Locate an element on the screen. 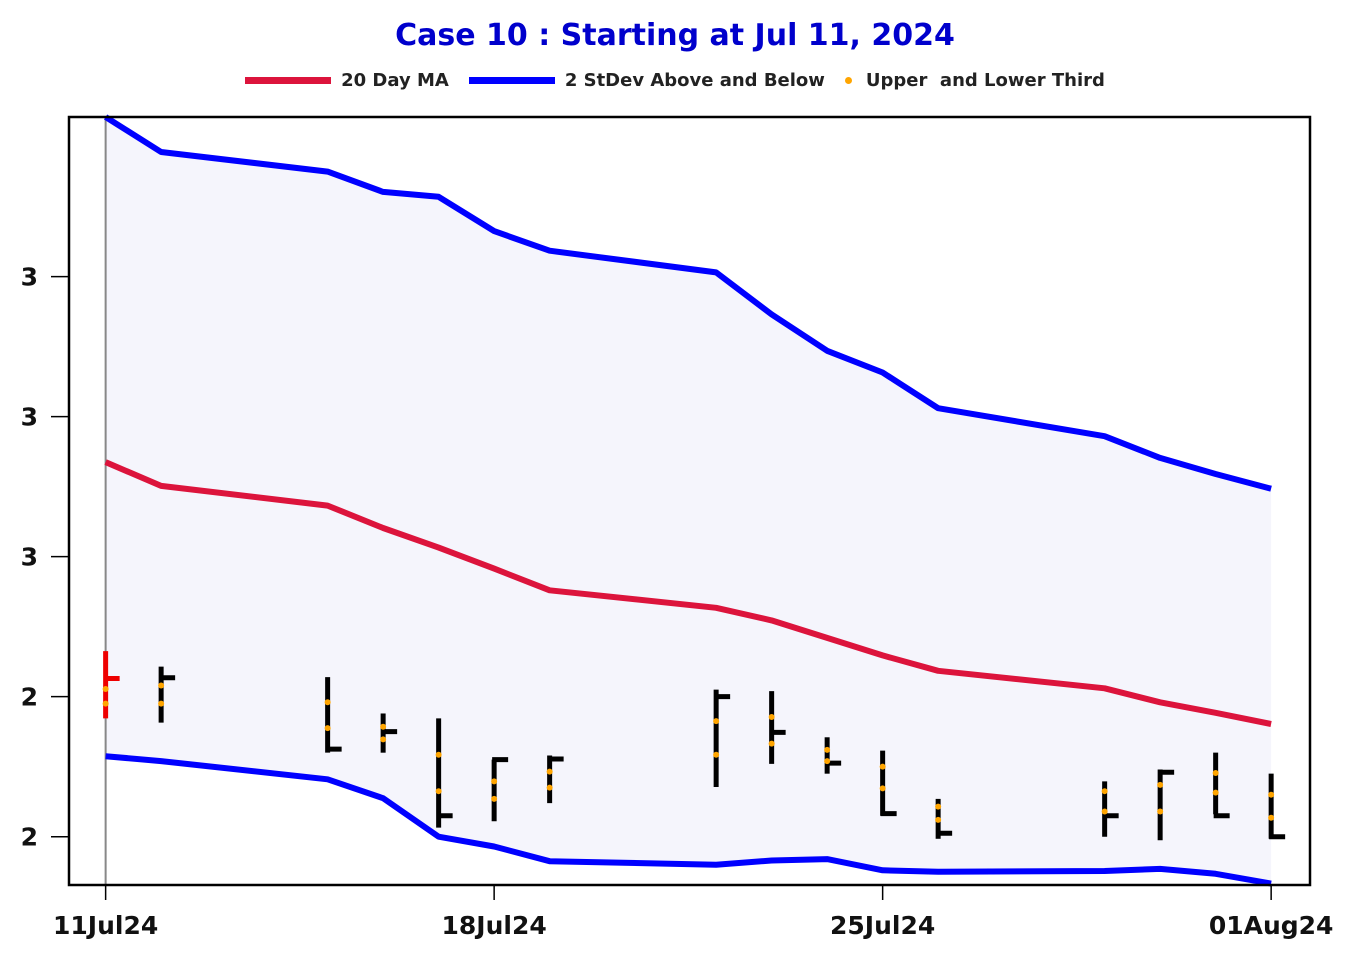 The height and width of the screenshot is (975, 1350). legend-ma-label: 20 Day MA is located at coordinates (395, 80).